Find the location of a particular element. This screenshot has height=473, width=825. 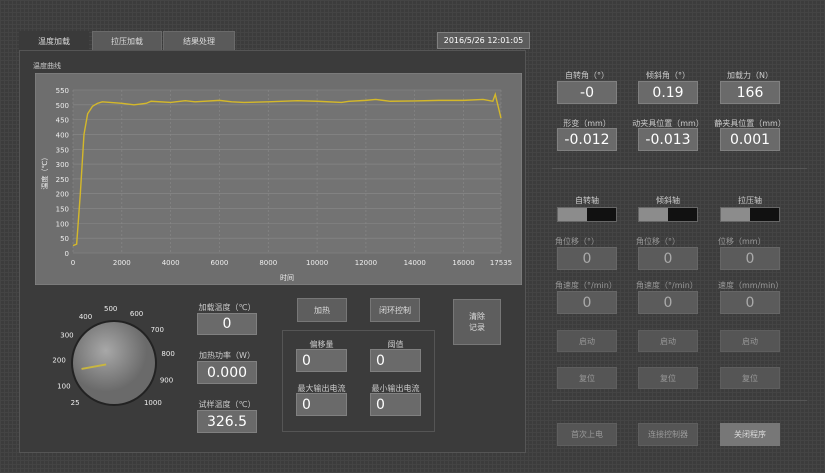

disp-label: 位移（mm） is located at coordinates (742, 241).